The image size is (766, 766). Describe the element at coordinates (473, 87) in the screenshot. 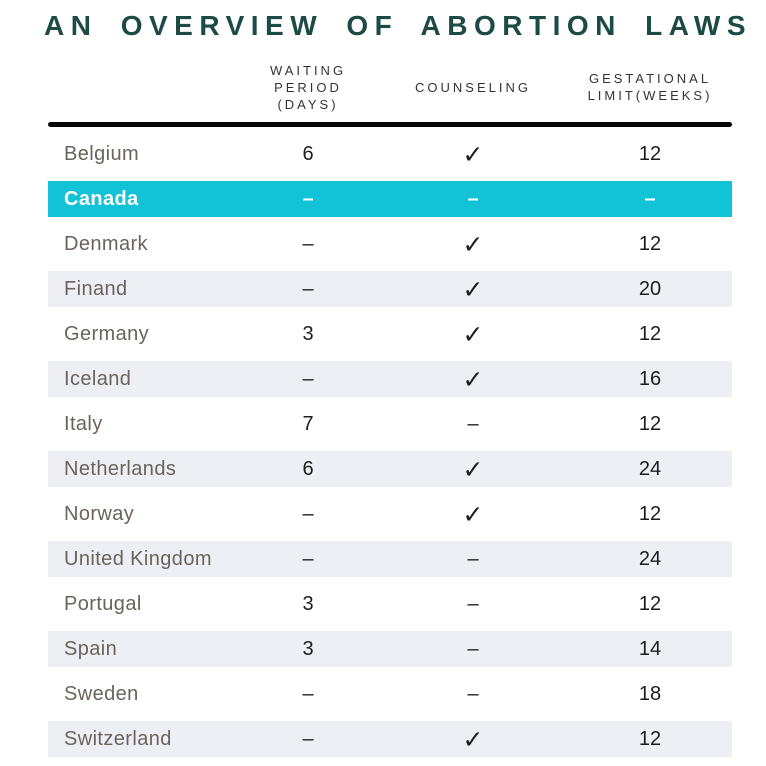

I see `column-header-counseling: COUNSELING` at that location.